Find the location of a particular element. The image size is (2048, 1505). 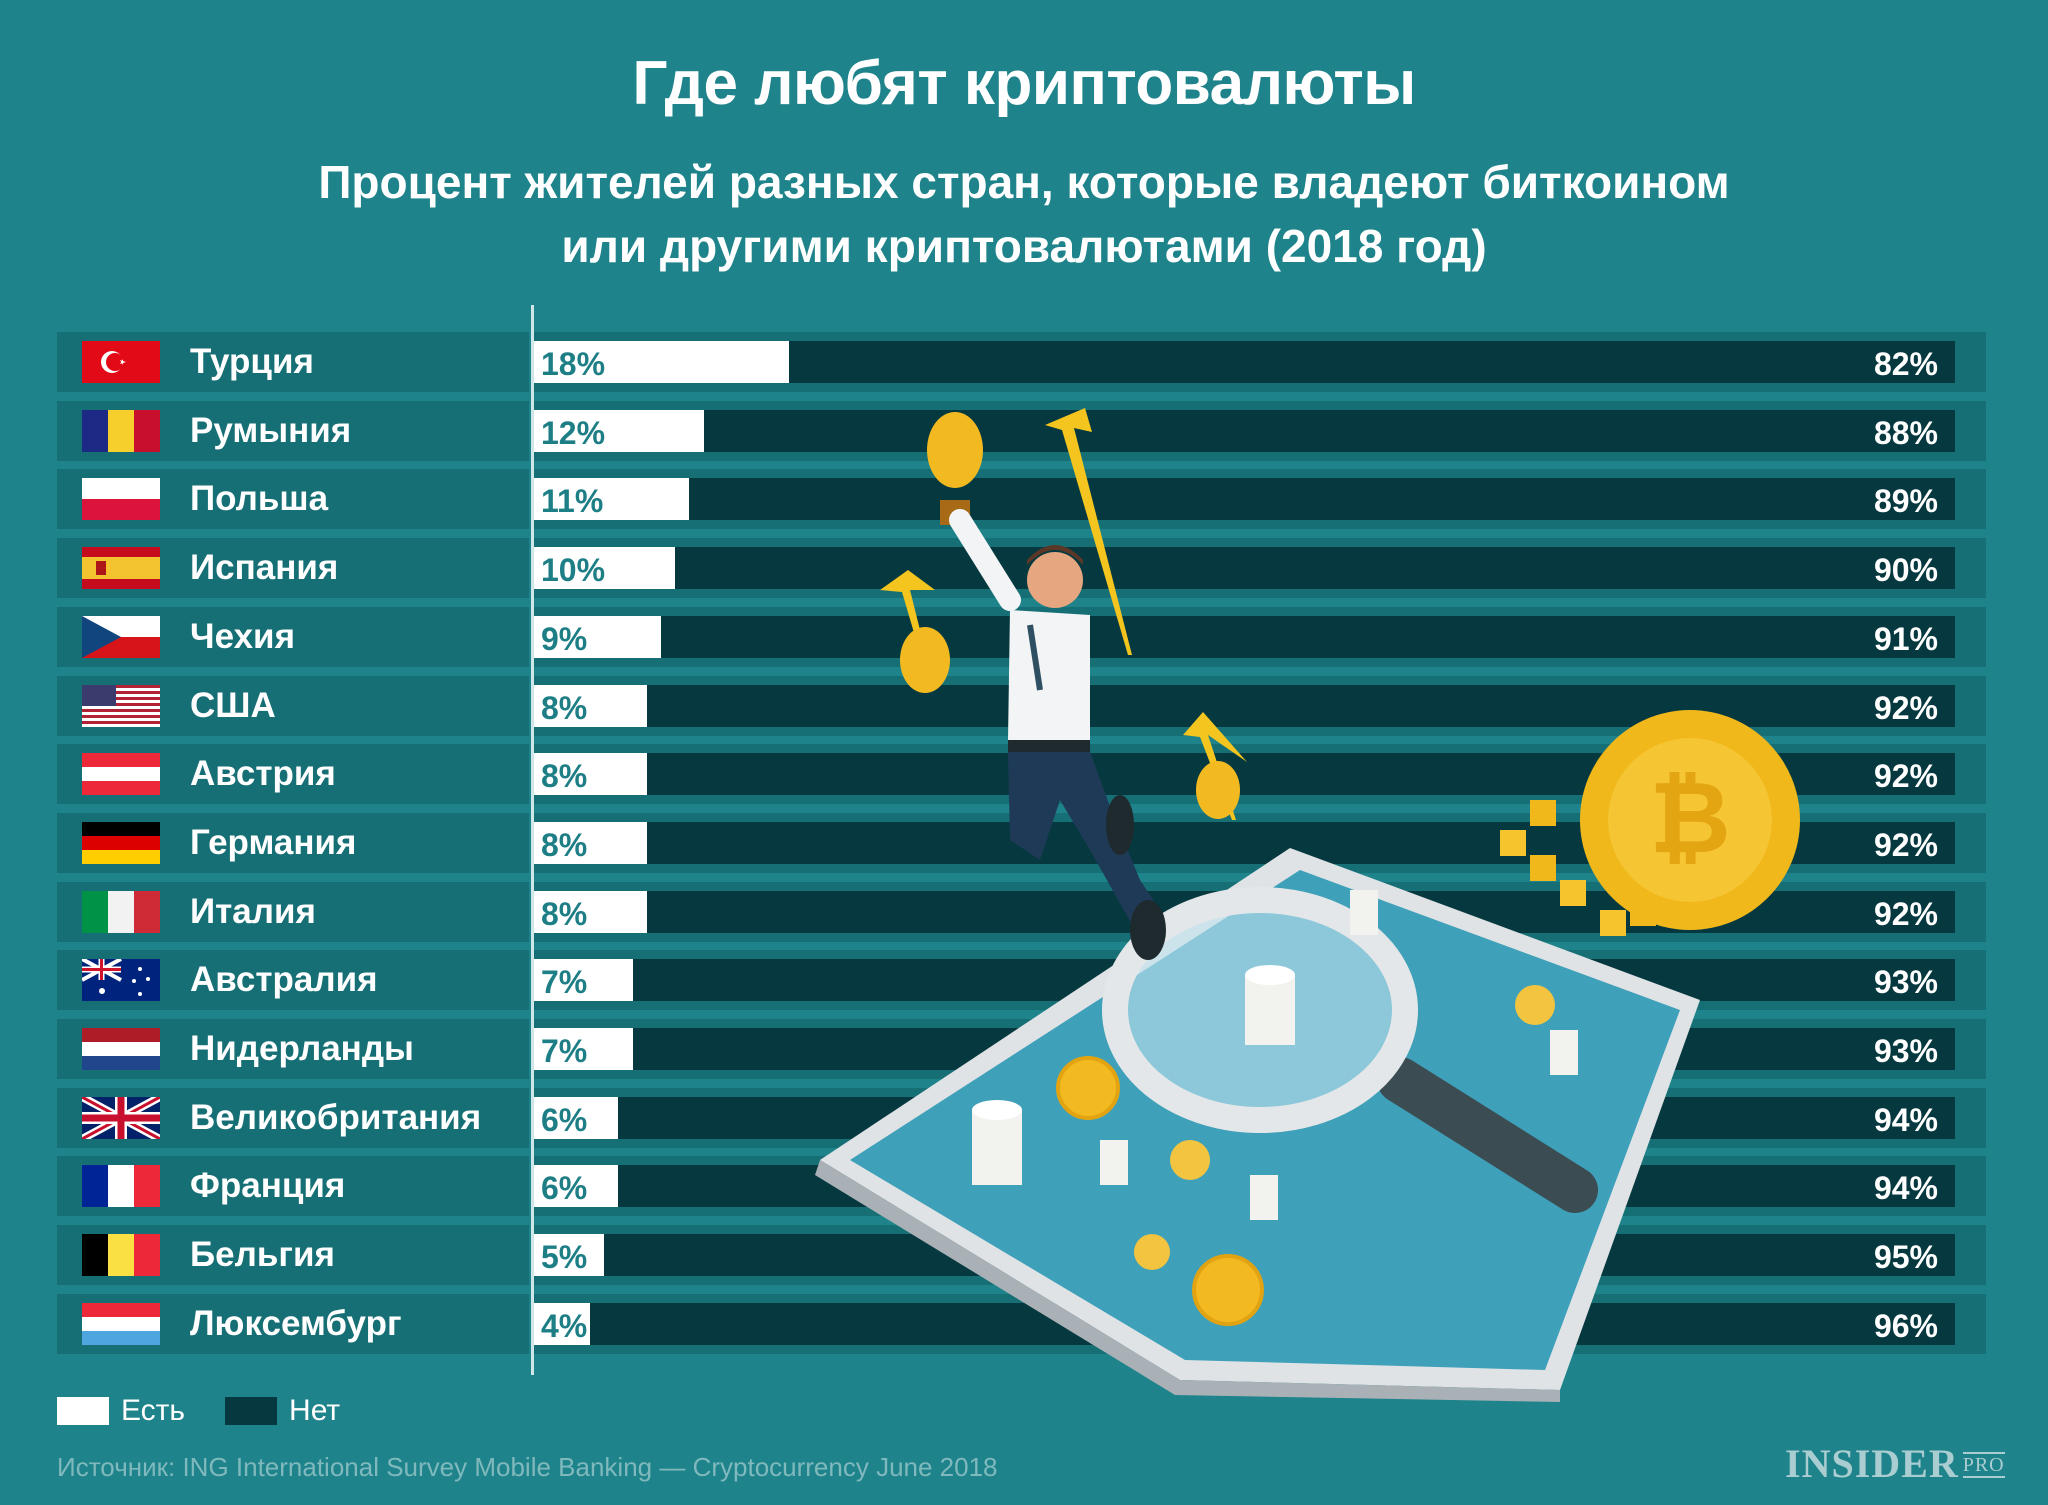

luxembourg-flag-icon is located at coordinates (121, 1323).